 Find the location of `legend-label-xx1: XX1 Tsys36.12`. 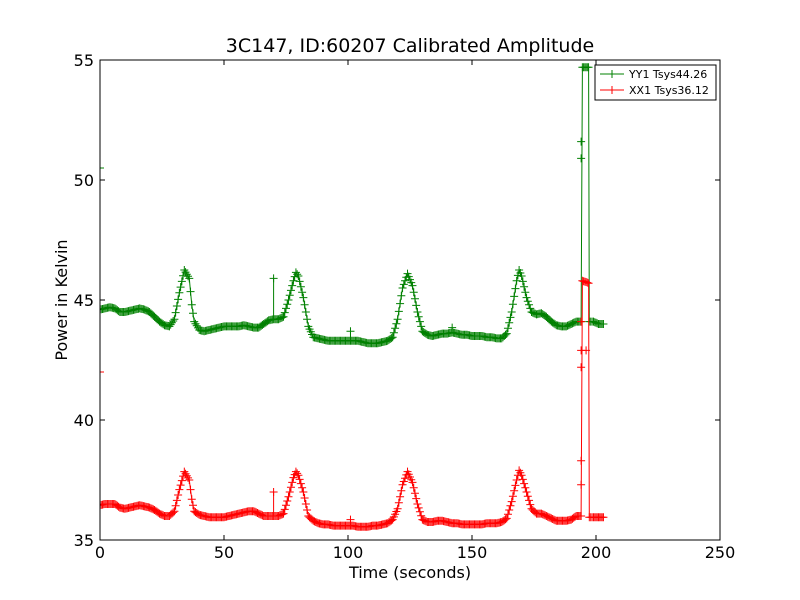

legend-label-xx1: XX1 Tsys36.12 is located at coordinates (669, 90).